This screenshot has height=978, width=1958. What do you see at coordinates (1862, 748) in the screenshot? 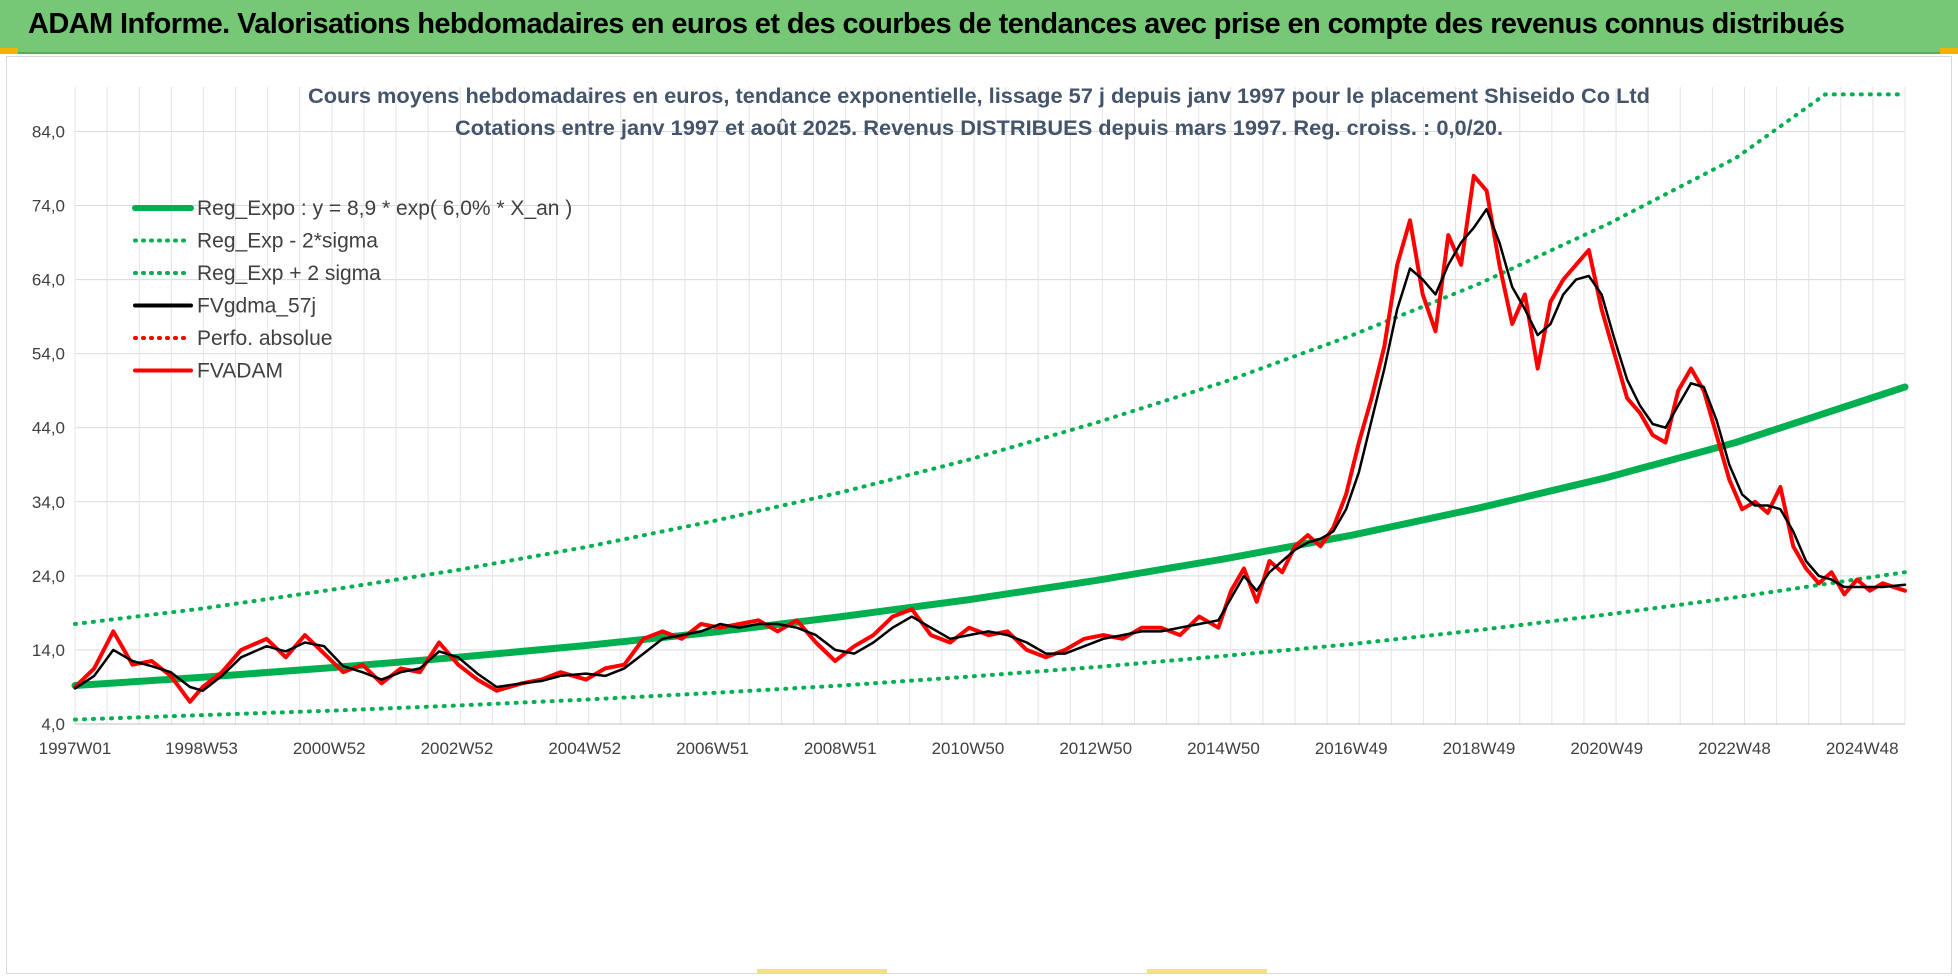
I see `x-tick-label: 2024W48` at bounding box center [1862, 748].